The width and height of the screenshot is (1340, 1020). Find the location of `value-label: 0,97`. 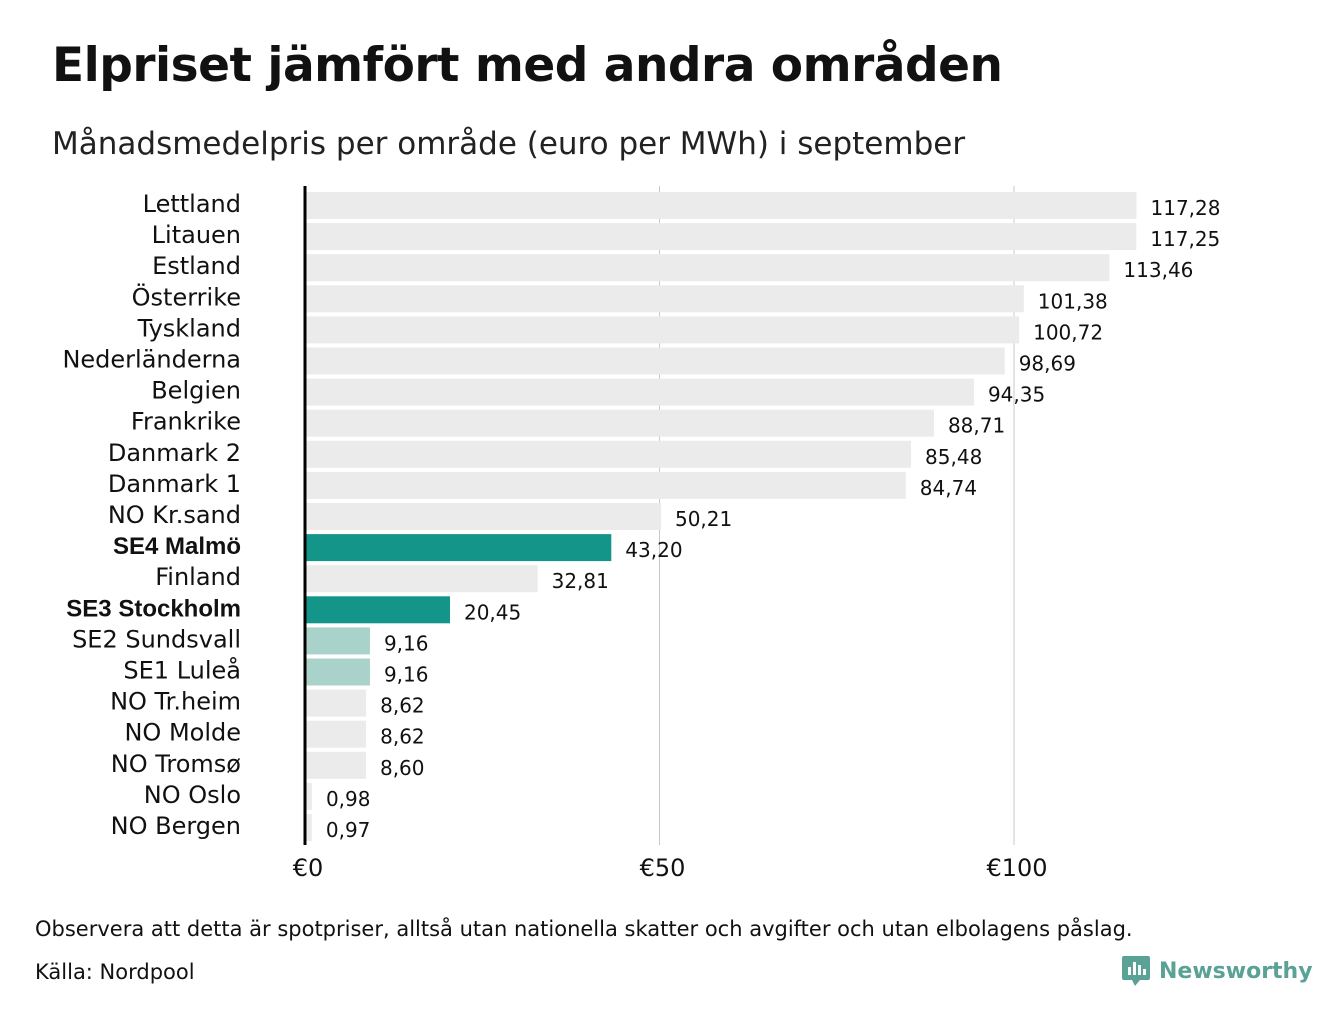

value-label: 0,97 is located at coordinates (348, 830).